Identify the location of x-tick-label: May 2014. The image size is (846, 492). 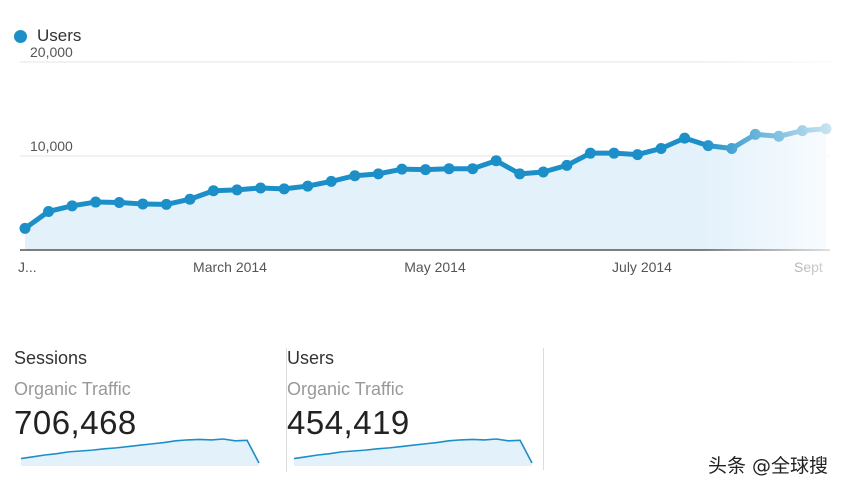
(435, 267).